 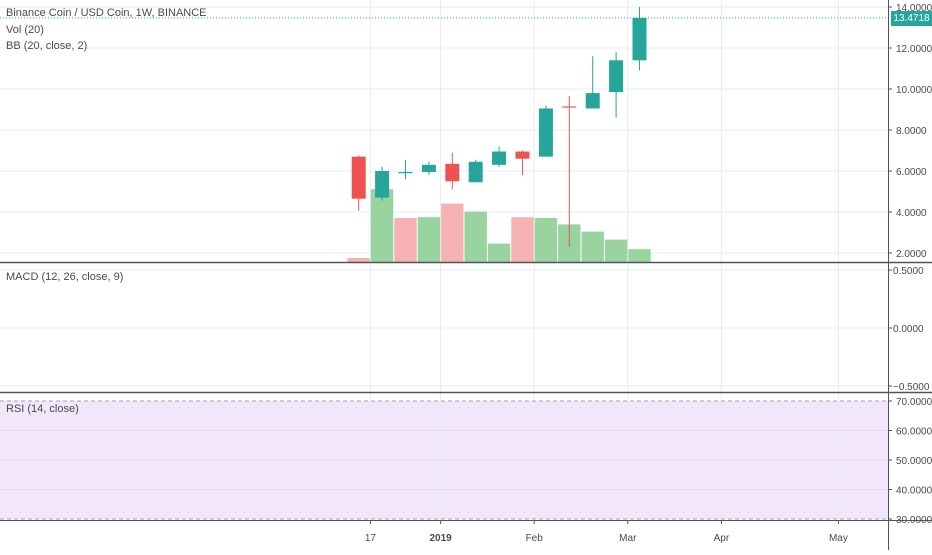 What do you see at coordinates (722, 538) in the screenshot?
I see `time-tick-label: Apr` at bounding box center [722, 538].